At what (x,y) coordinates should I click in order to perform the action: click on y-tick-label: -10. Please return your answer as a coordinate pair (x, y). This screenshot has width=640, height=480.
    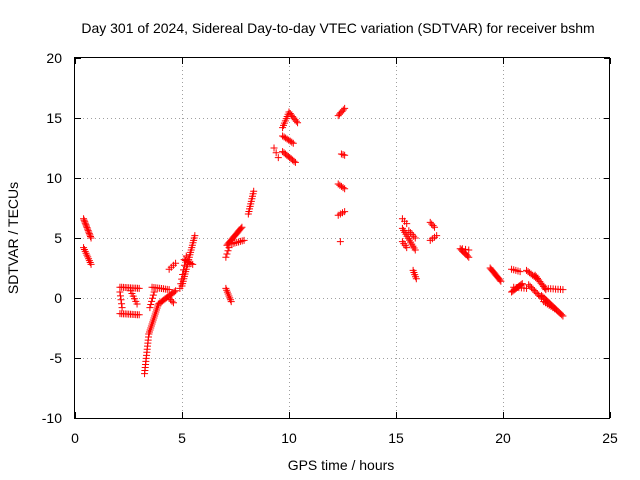
    Looking at the image, I should click on (52, 418).